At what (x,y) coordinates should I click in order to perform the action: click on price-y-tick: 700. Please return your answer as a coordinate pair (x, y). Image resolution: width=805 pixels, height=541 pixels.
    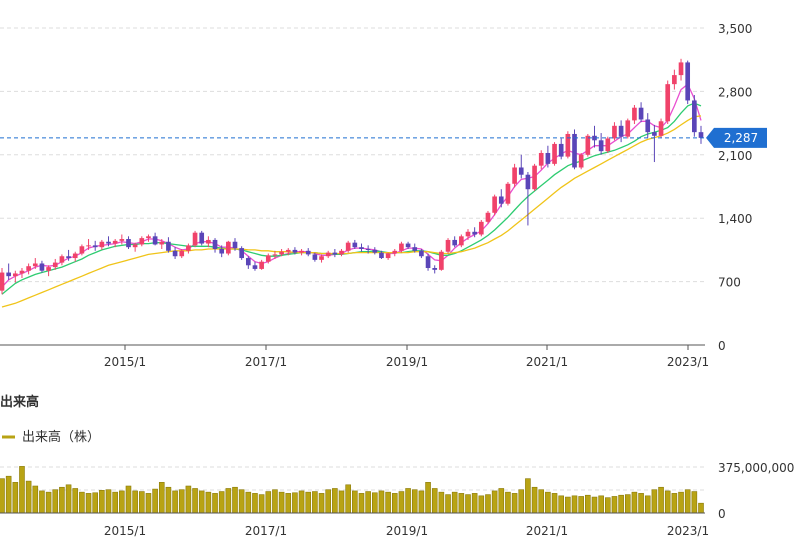
    Looking at the image, I should click on (729, 283).